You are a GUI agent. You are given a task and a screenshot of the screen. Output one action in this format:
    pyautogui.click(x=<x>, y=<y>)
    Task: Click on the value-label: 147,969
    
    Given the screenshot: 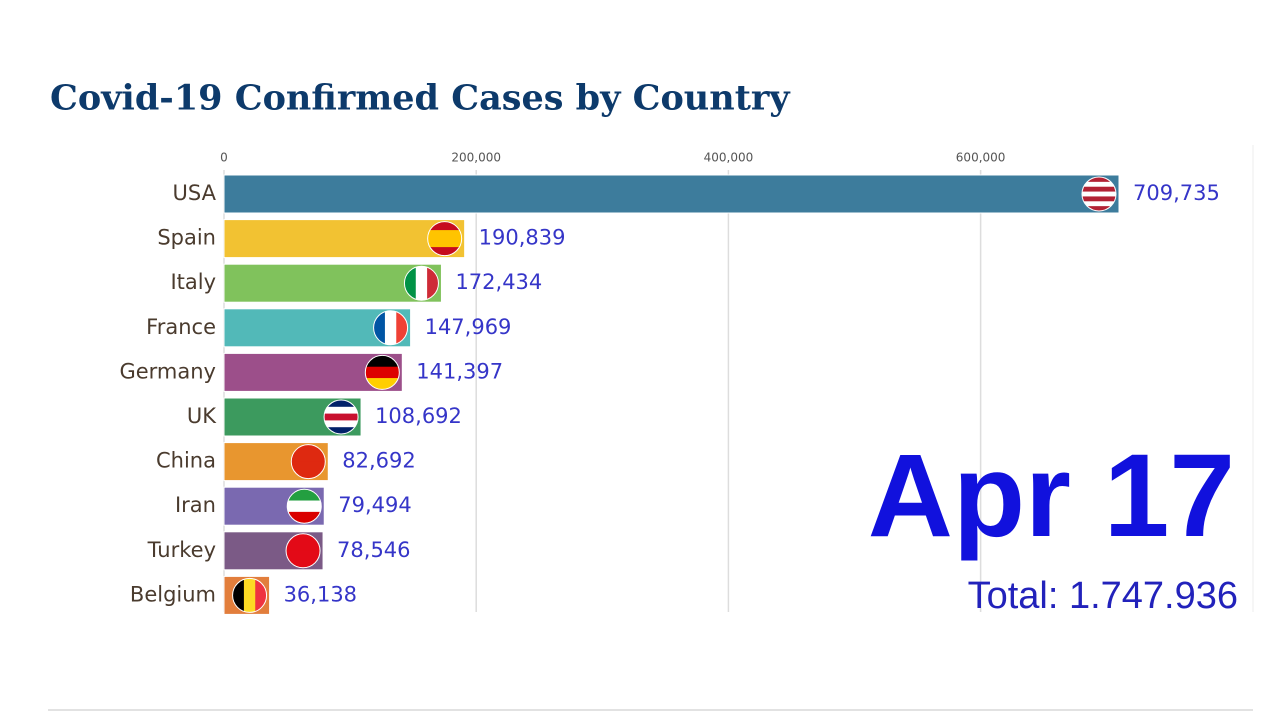 What is the action you would take?
    pyautogui.click(x=468, y=327)
    